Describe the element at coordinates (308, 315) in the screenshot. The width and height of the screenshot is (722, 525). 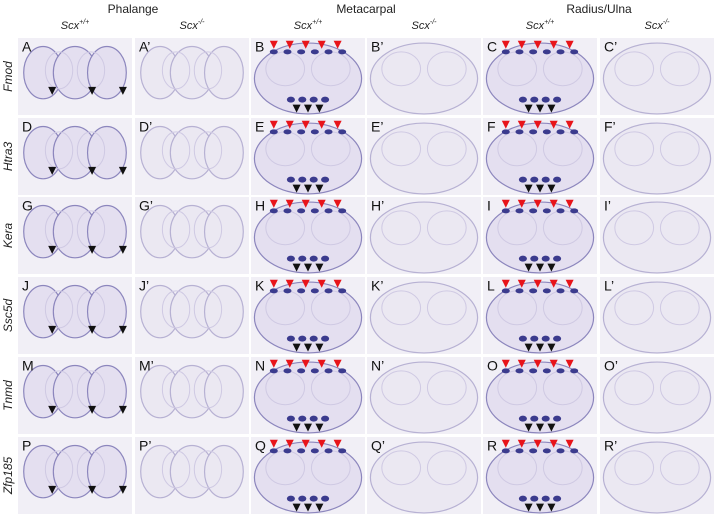
I see `panel: K` at that location.